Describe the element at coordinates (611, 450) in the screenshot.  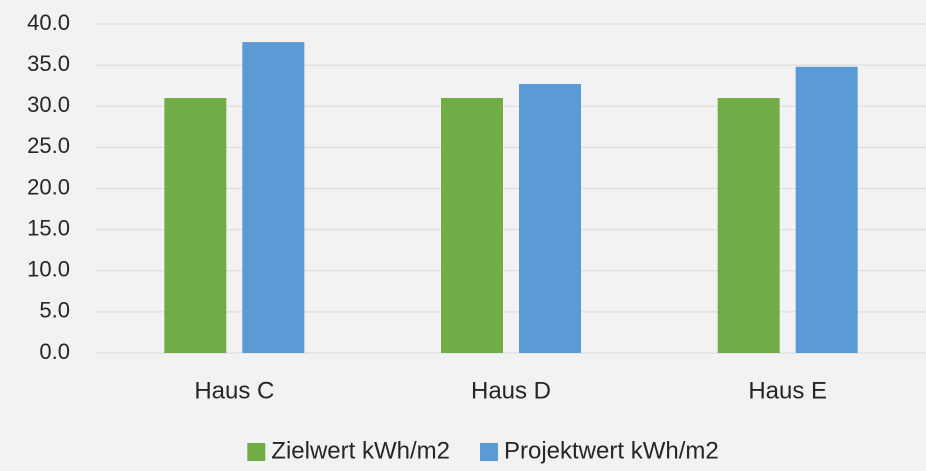
I see `legend-label: Projektwert kWh/m2` at that location.